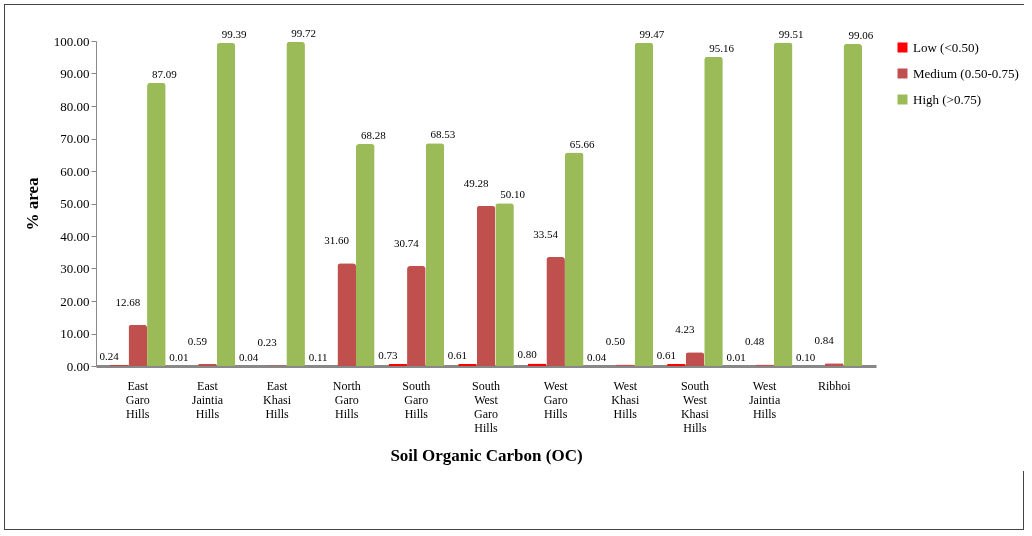 The height and width of the screenshot is (536, 1032). What do you see at coordinates (128, 301) in the screenshot?
I see `data-label: 12.68` at bounding box center [128, 301].